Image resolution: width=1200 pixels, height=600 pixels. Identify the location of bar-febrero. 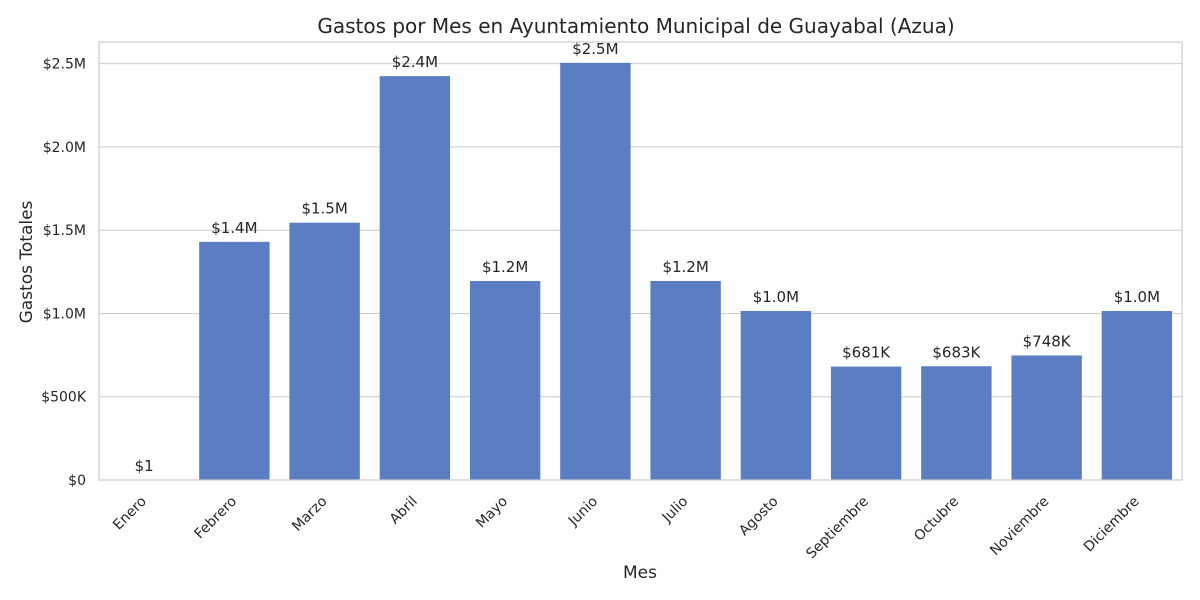
(234, 360).